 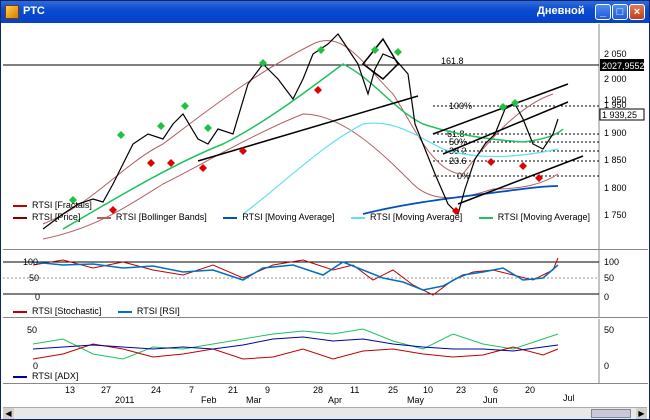 I want to click on level-price-box, so click(x=622, y=65).